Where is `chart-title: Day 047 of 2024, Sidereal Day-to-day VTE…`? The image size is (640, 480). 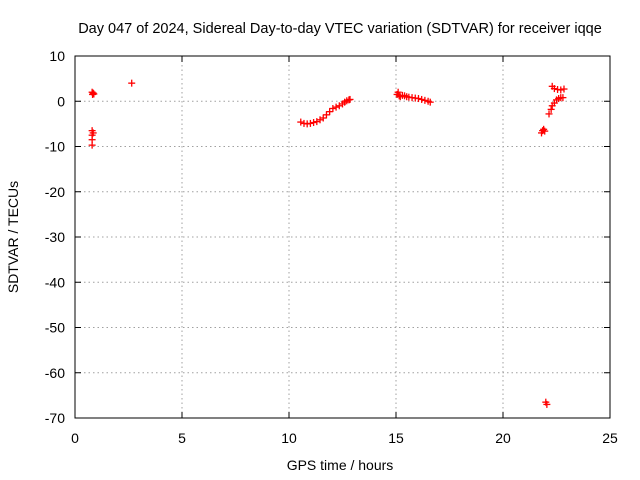
chart-title: Day 047 of 2024, Sidereal Day-to-day VTE… is located at coordinates (340, 29).